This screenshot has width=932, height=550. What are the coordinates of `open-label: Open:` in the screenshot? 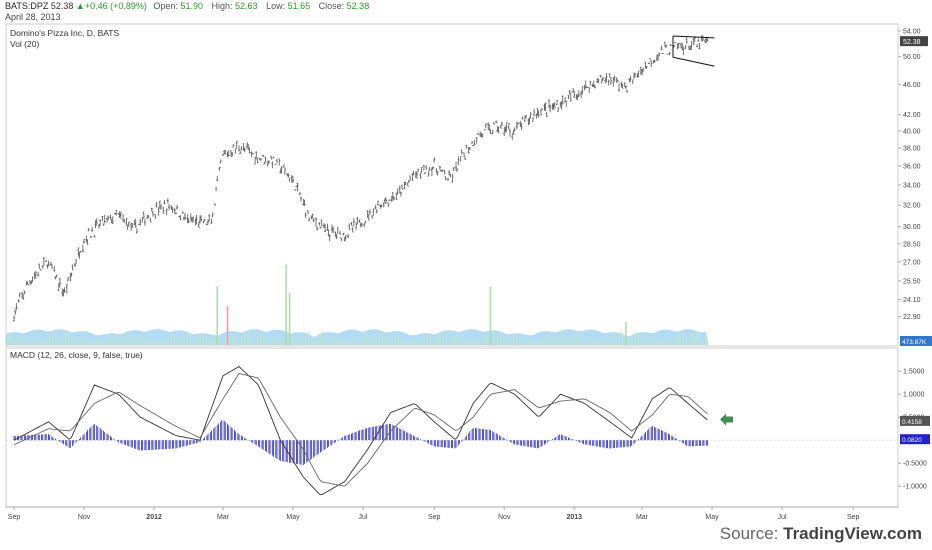 It's located at (165, 6).